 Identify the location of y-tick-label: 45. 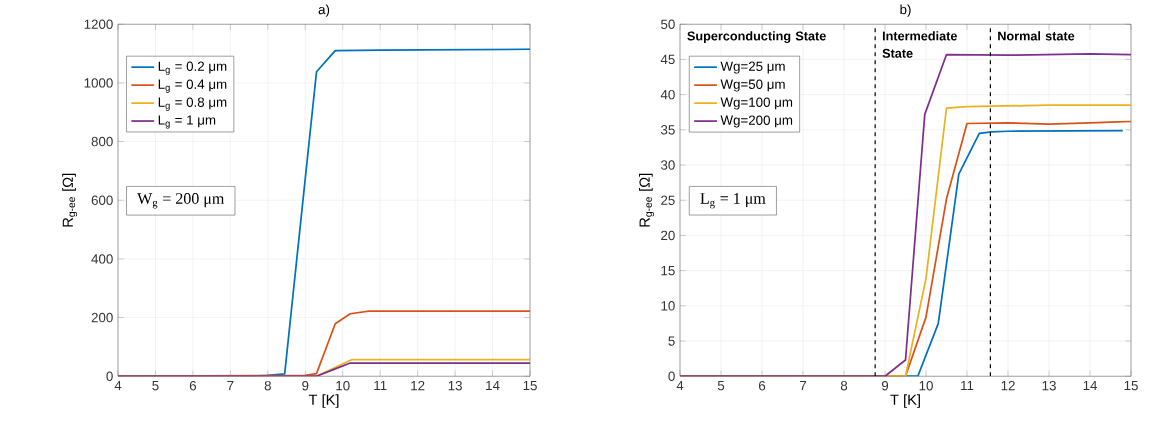
(667, 59).